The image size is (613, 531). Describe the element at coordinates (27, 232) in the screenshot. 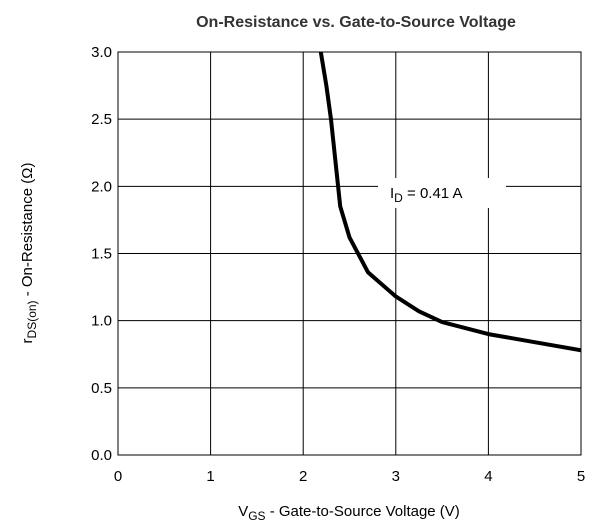

I see `y-label-rest: - On-Resistance (Ω)` at that location.